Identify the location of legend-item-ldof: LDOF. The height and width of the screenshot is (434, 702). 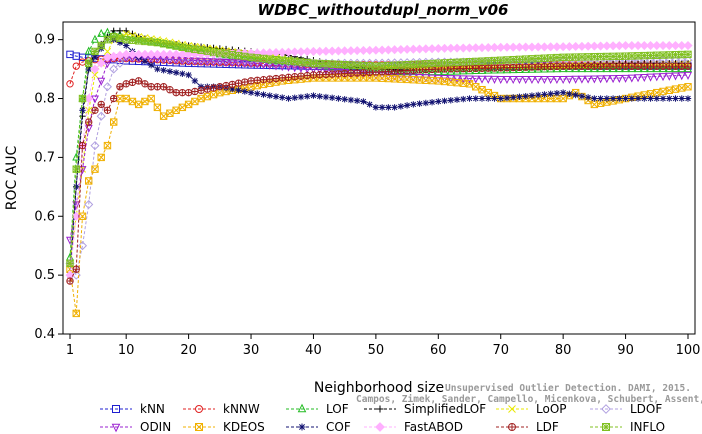
(626, 409).